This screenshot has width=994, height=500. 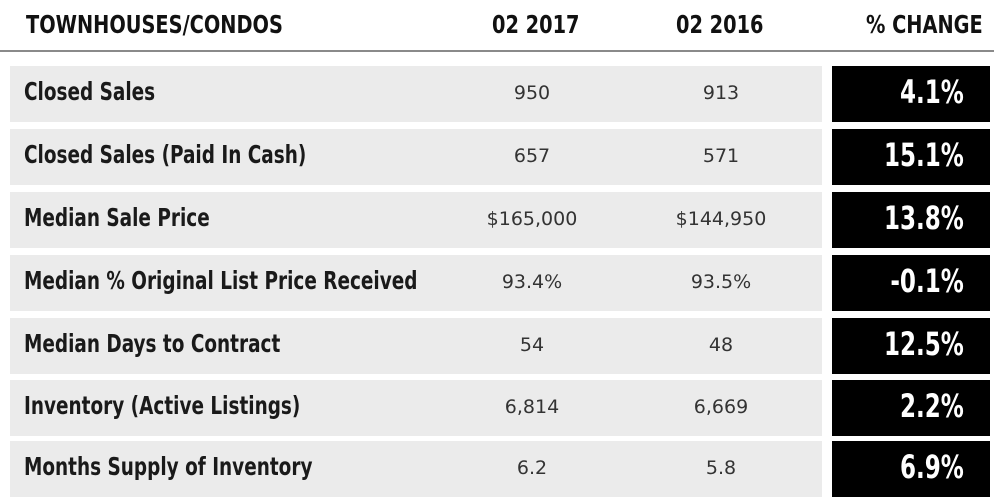 What do you see at coordinates (924, 24) in the screenshot?
I see `header-percent-change: % CHANGE` at bounding box center [924, 24].